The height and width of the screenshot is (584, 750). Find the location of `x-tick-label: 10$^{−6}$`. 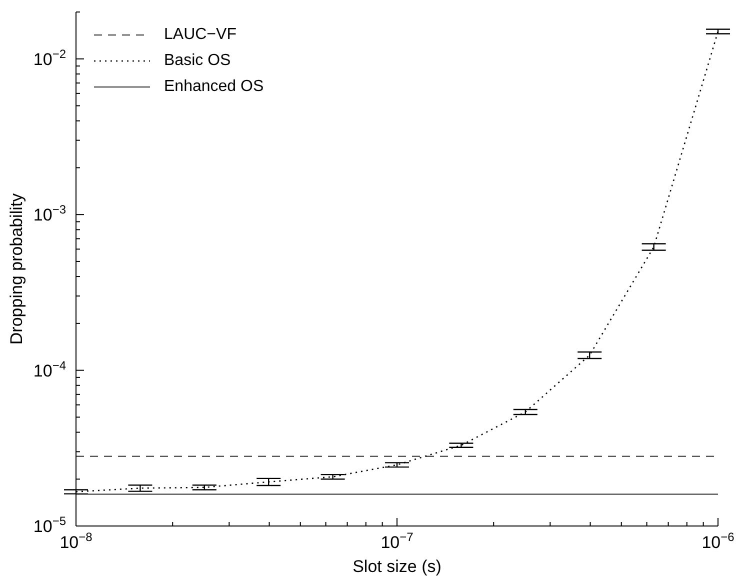

x-tick-label: 10$^{−6}$ is located at coordinates (718, 541).